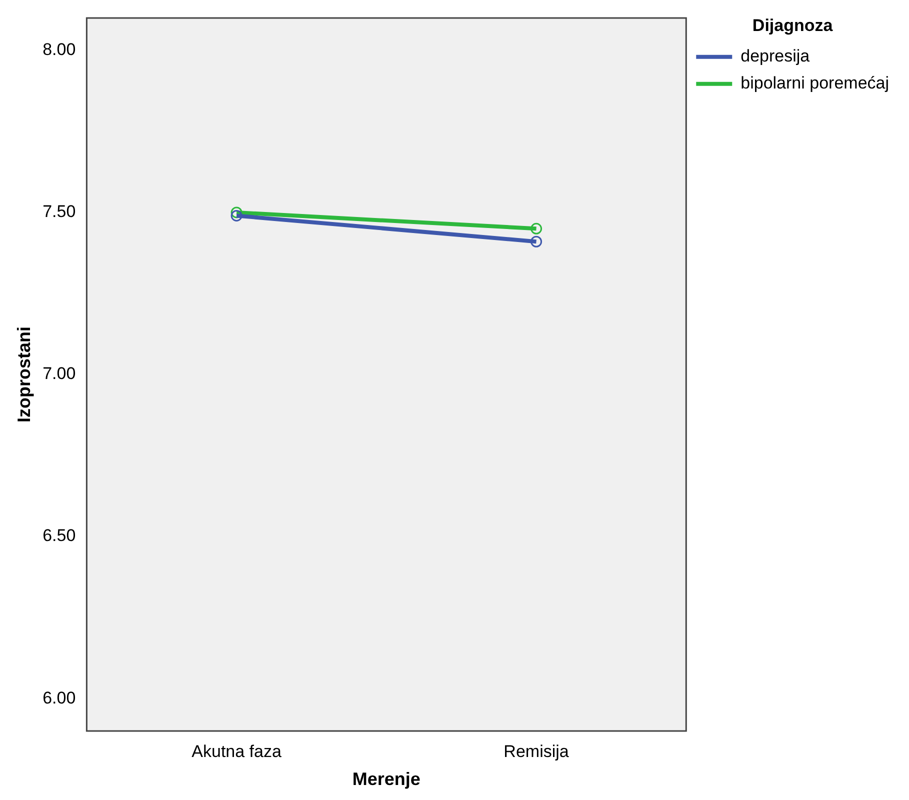 This screenshot has width=909, height=800. What do you see at coordinates (793, 26) in the screenshot?
I see `legend-title: Dijagnoza` at bounding box center [793, 26].